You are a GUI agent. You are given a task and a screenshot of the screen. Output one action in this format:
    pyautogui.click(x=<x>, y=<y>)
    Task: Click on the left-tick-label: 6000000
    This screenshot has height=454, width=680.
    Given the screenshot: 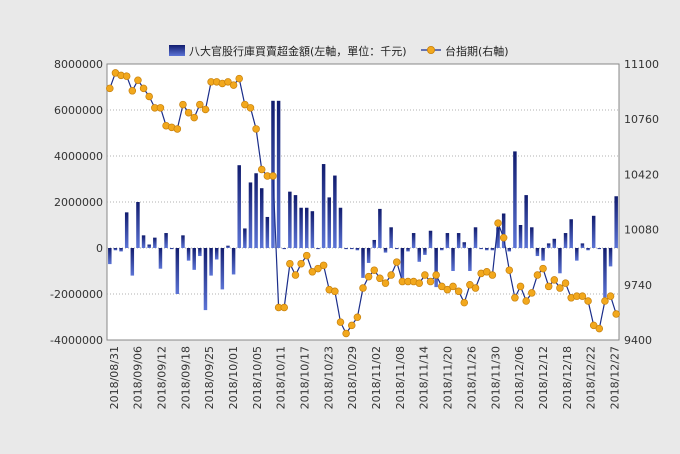 What is the action you would take?
    pyautogui.click(x=78, y=110)
    